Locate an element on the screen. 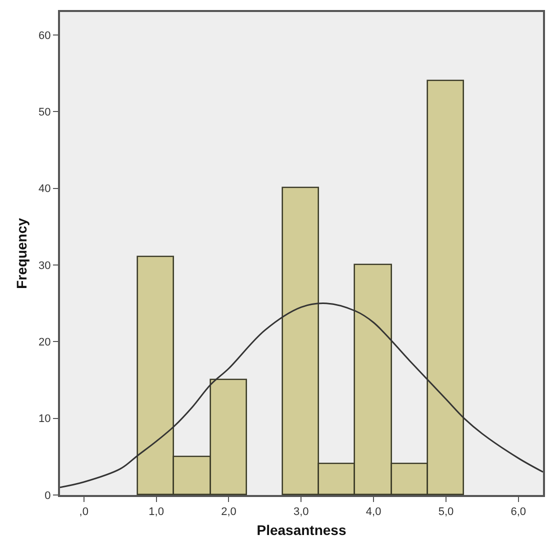  y-tick-label: 40 is located at coordinates (44, 189).